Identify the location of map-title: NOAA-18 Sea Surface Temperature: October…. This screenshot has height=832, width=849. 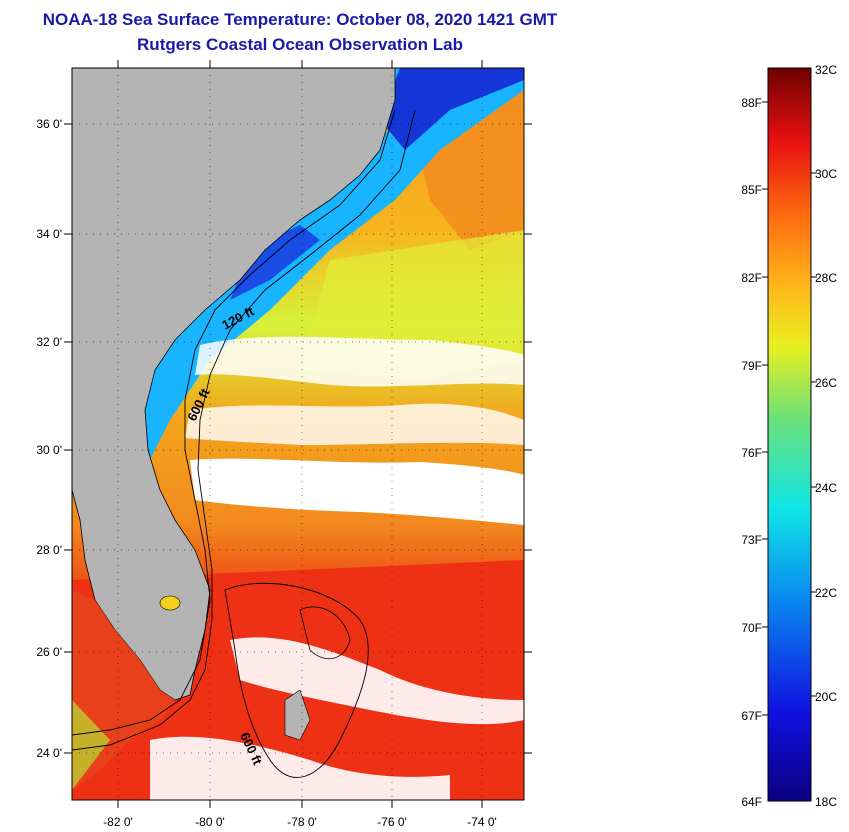
(300, 19).